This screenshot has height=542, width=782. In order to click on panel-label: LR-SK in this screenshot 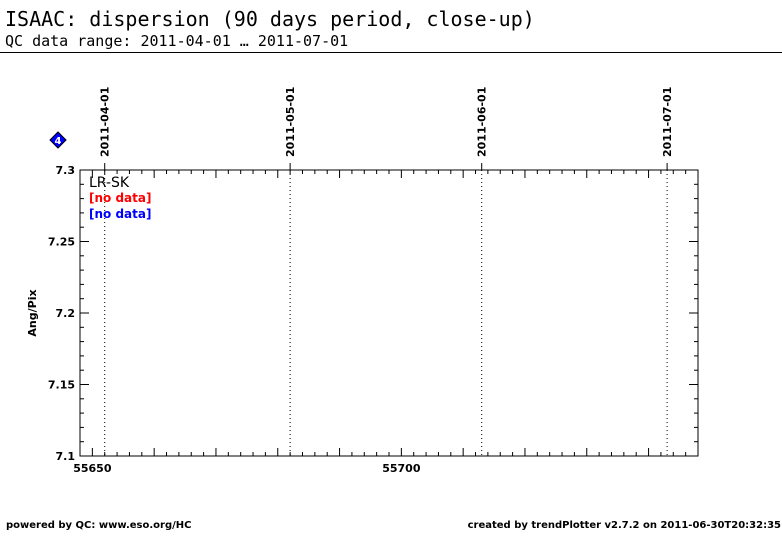, I will do `click(109, 183)`.